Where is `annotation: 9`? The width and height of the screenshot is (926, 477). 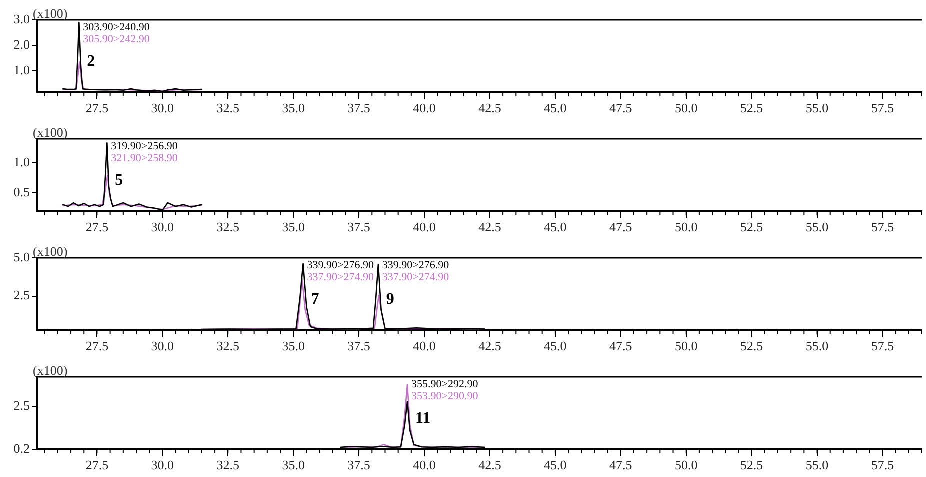
annotation: 9 is located at coordinates (390, 299).